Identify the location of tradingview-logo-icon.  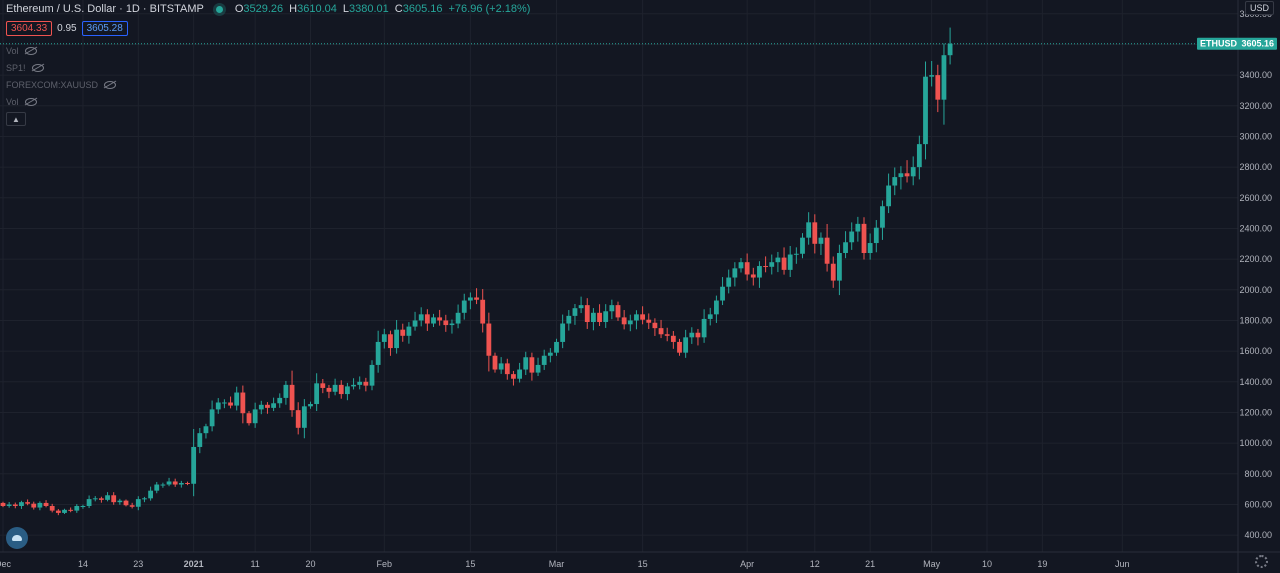
(17, 538).